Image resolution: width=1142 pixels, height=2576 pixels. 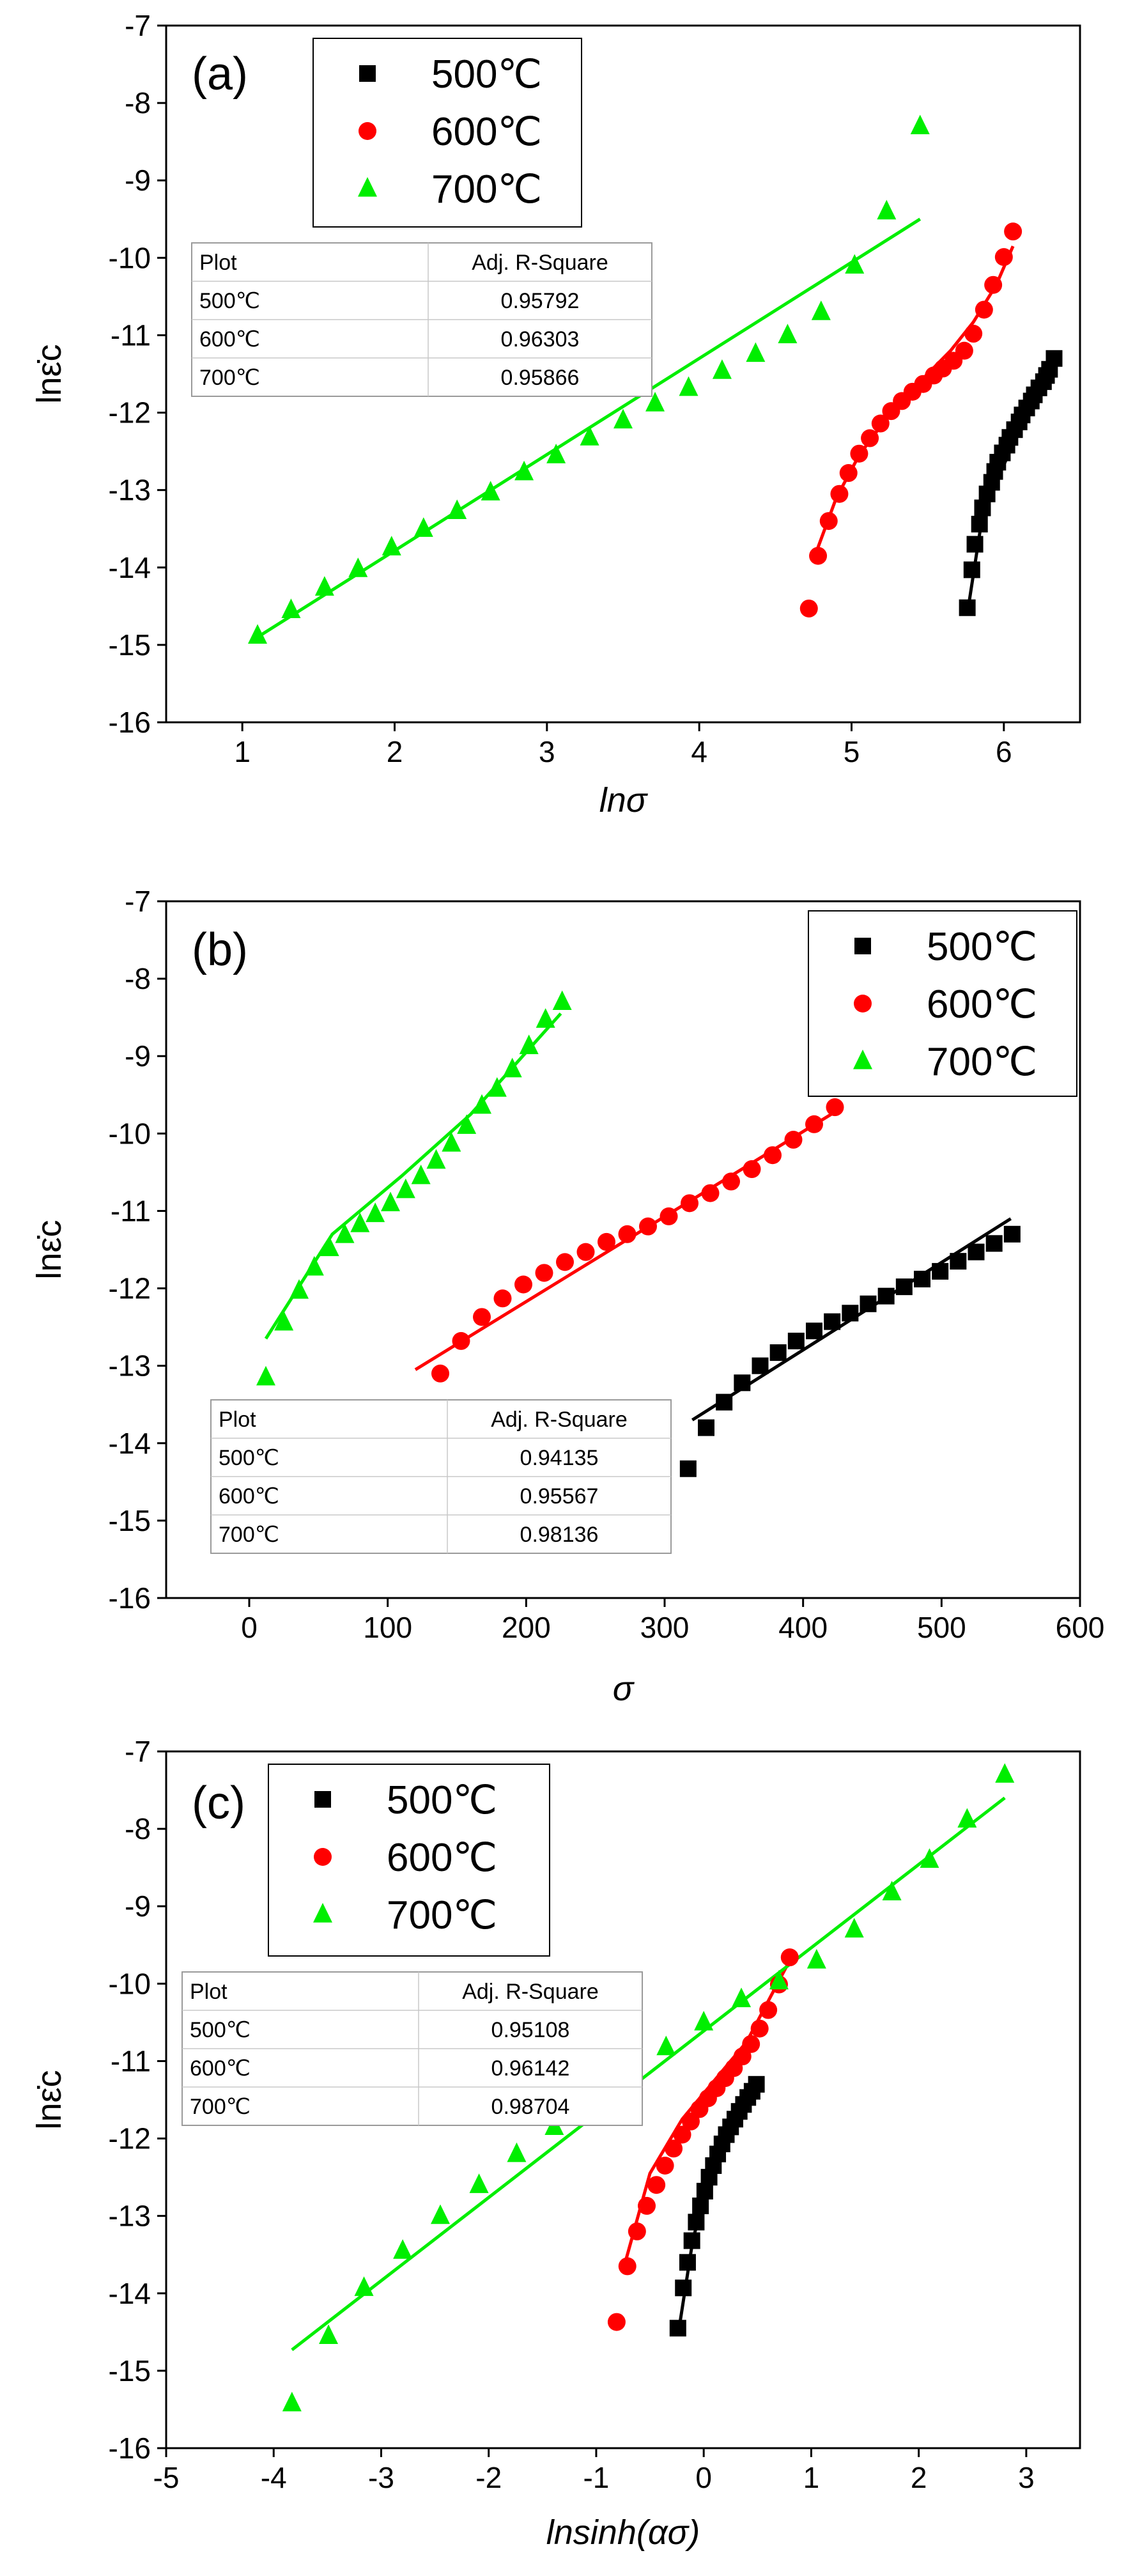 What do you see at coordinates (220, 2030) in the screenshot?
I see `fit-table-plot-c-1: 500℃` at bounding box center [220, 2030].